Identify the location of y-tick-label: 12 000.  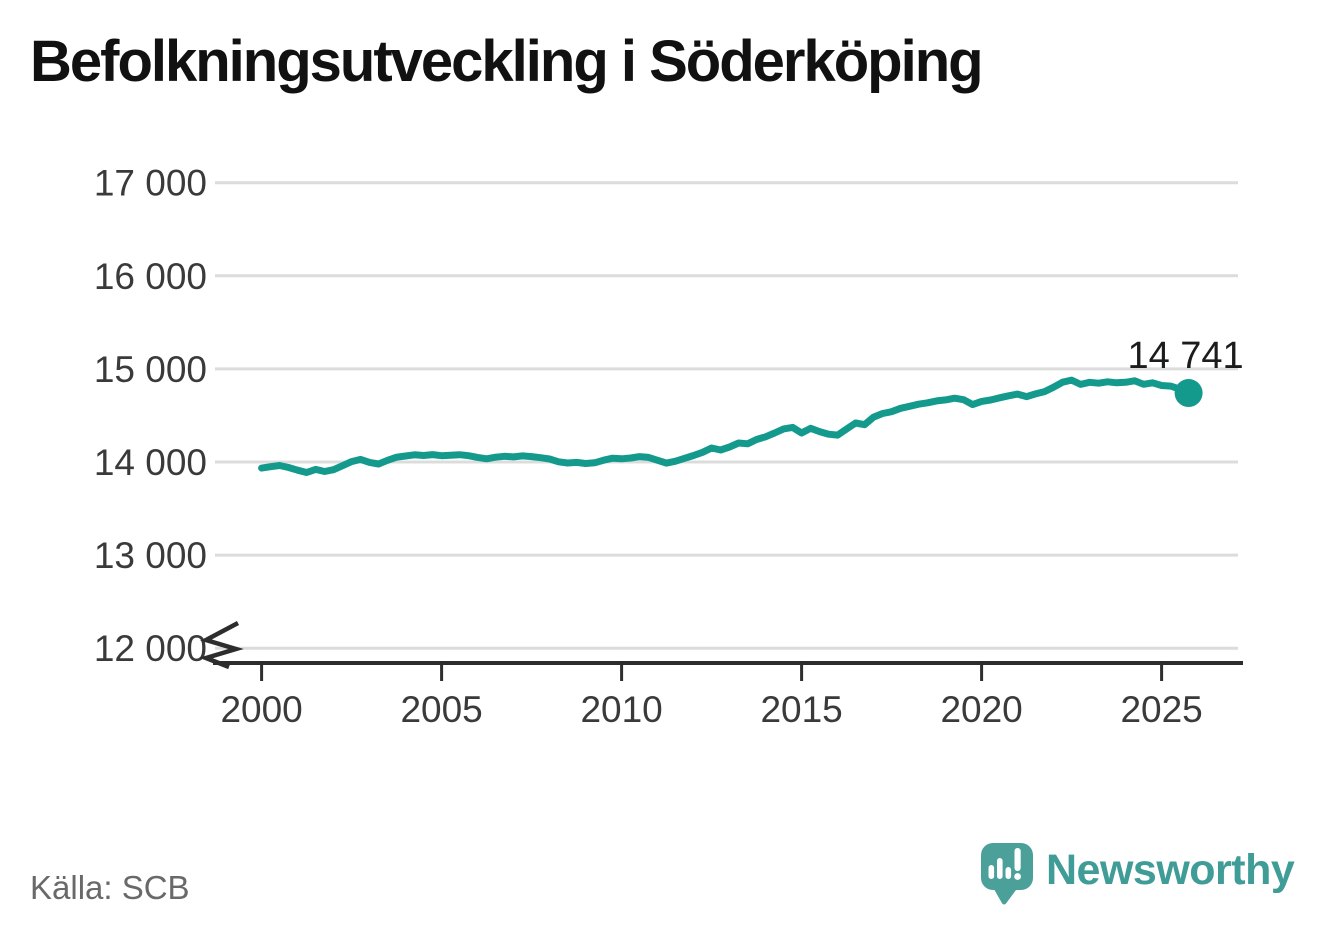
(150, 648).